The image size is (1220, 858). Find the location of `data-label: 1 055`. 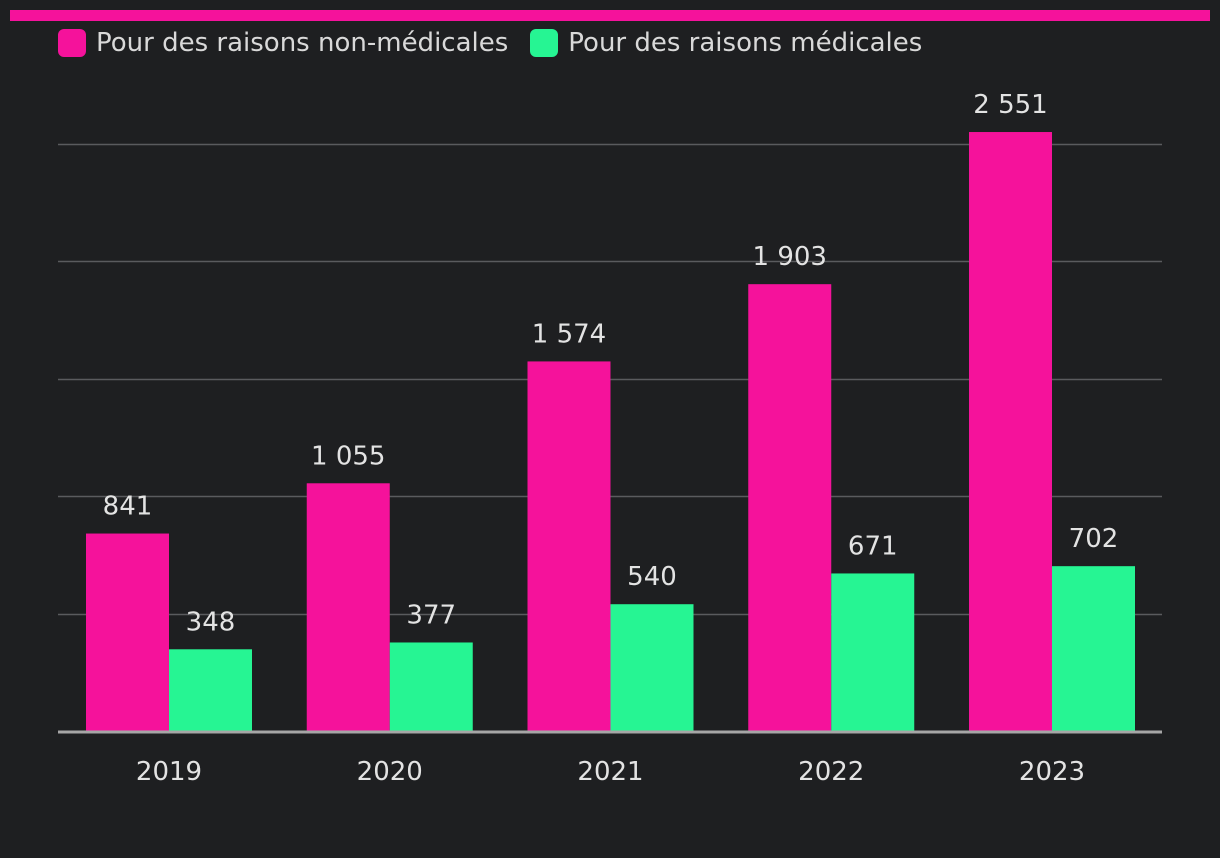

data-label: 1 055 is located at coordinates (348, 456).